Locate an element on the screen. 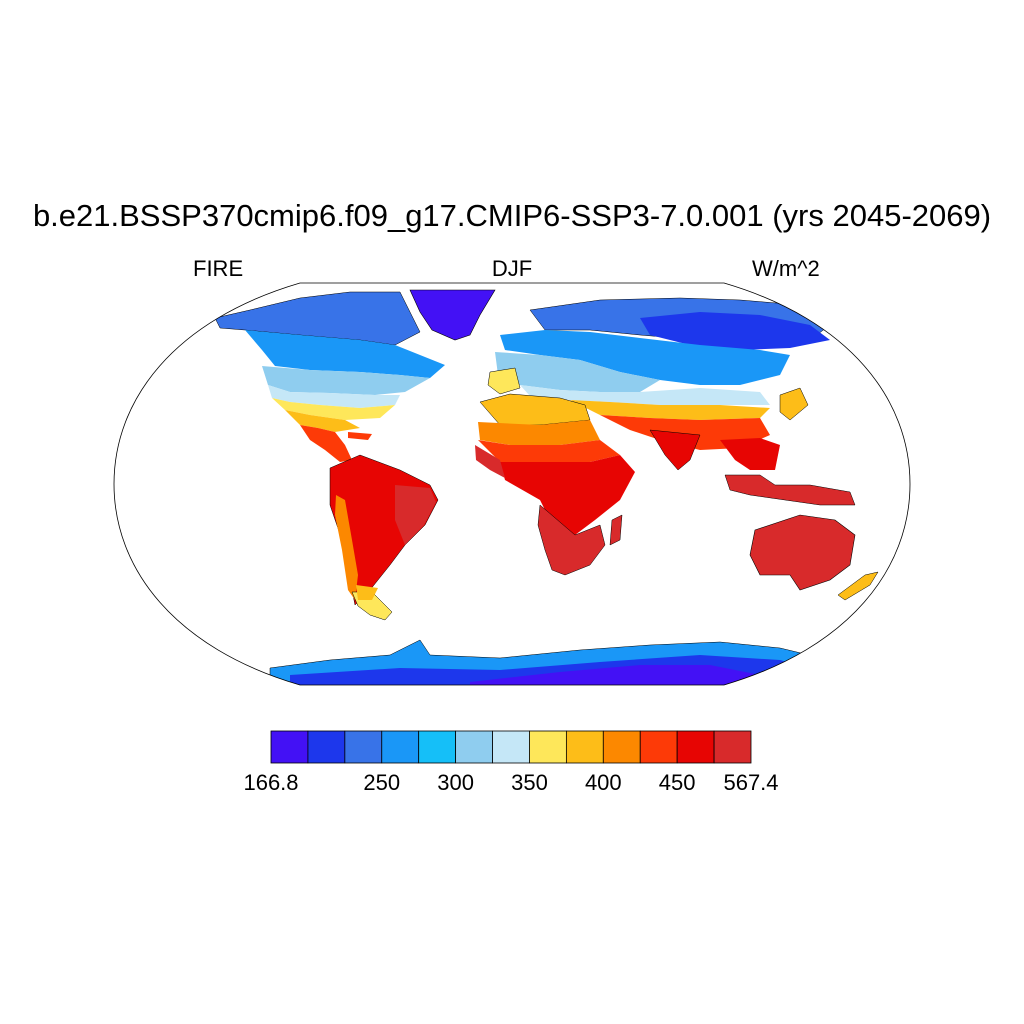 Image resolution: width=1024 pixels, height=1024 pixels. north-america-mild is located at coordinates (334, 396).